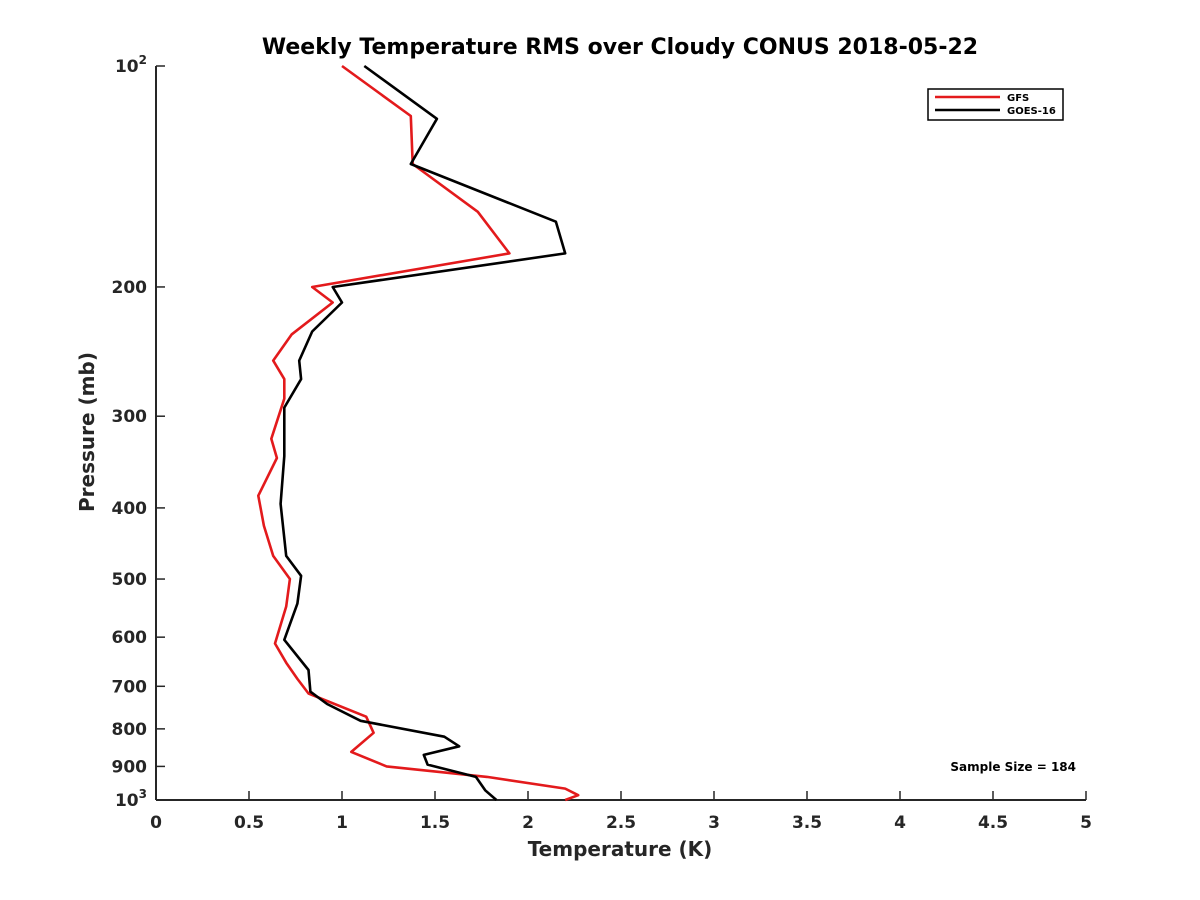  I want to click on y-tick-label-base: 500, so click(130, 580).